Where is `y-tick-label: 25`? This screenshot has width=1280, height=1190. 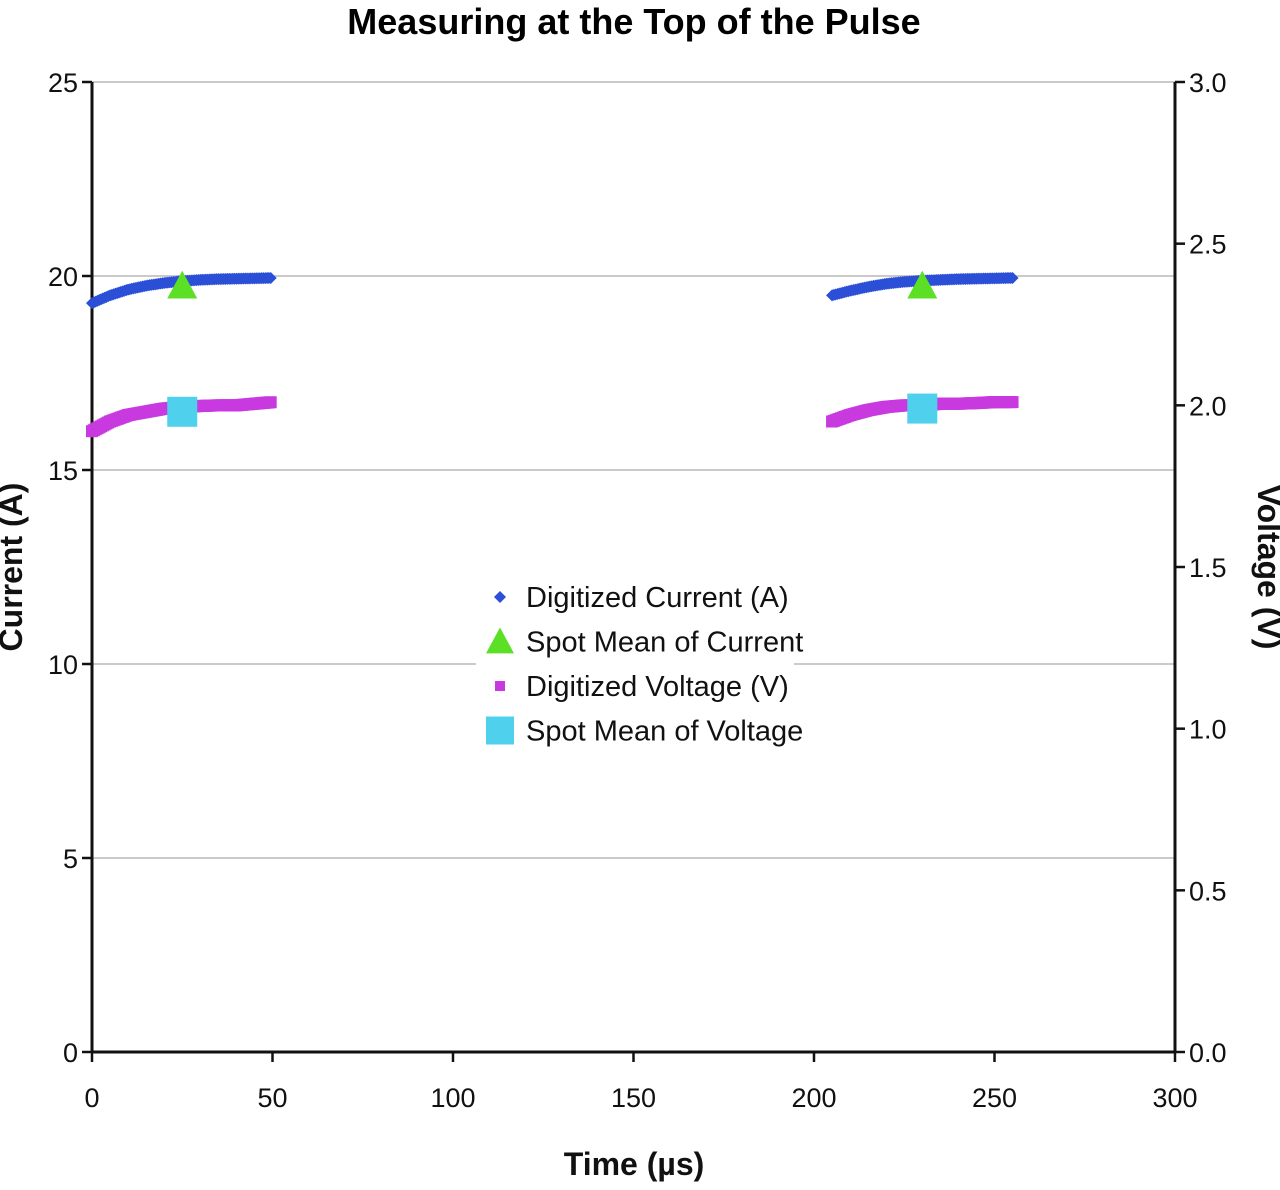
y-tick-label: 25 is located at coordinates (63, 83).